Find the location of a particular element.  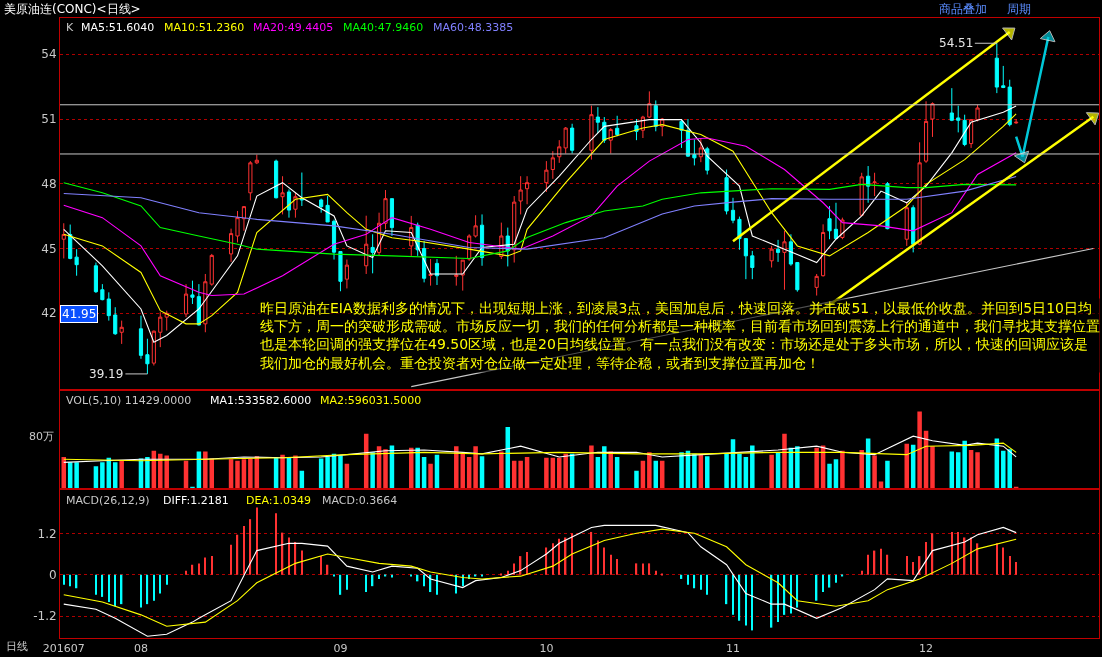

text: 日线 is located at coordinates (17, 646).